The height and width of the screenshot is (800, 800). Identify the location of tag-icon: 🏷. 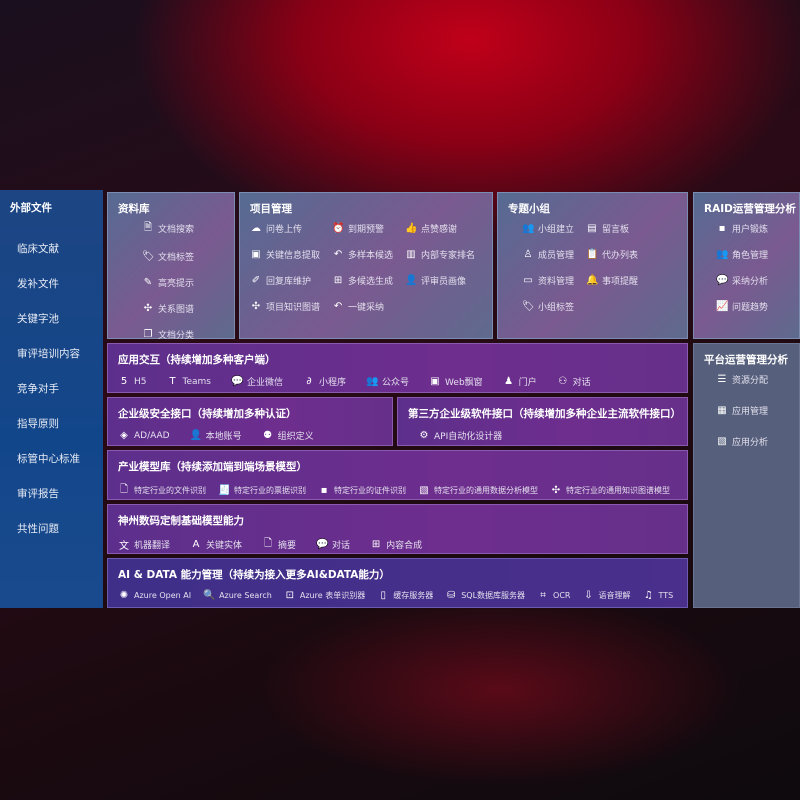
(148, 256).